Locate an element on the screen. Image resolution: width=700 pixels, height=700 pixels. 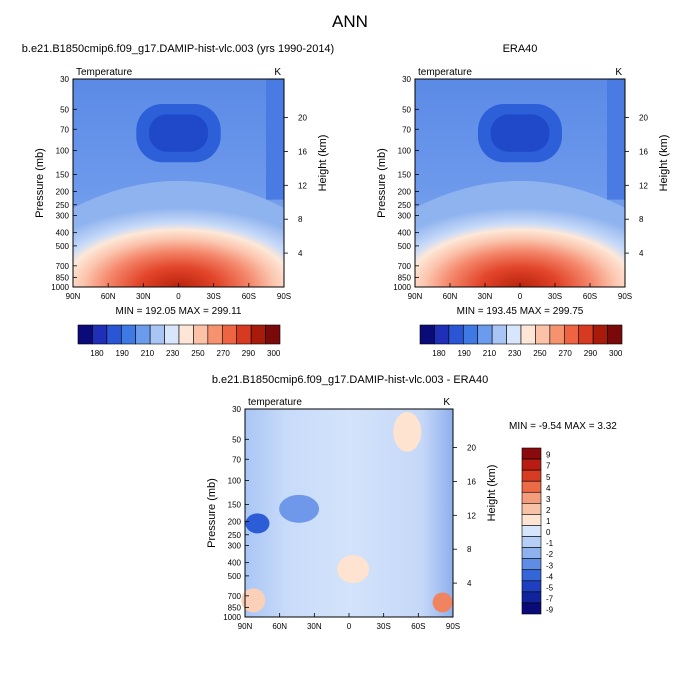
colorbar-label: 2 is located at coordinates (548, 510).